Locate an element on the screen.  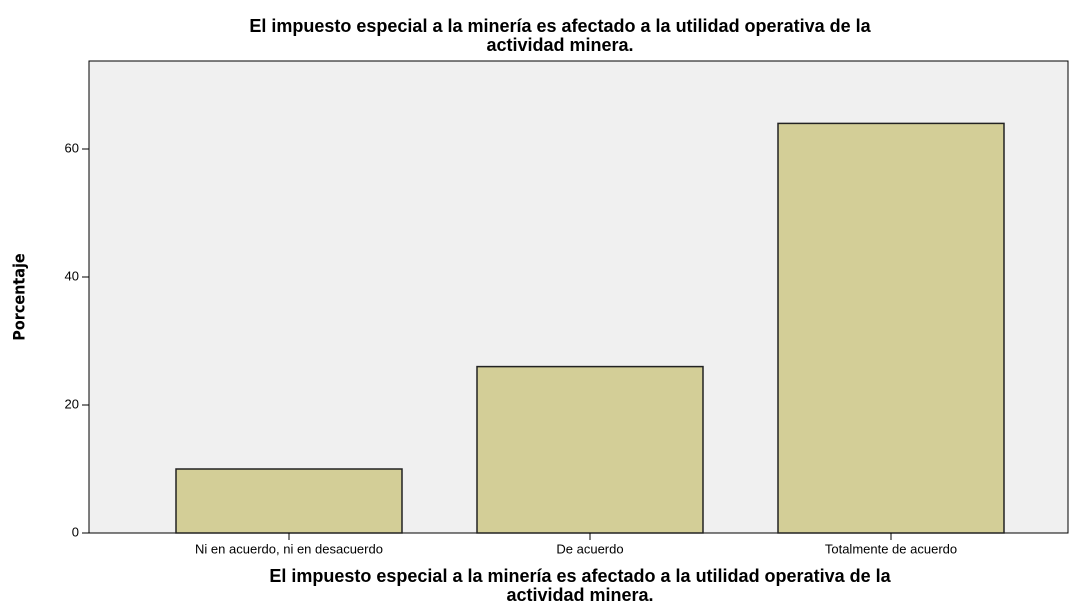
y-tick-label: 0 is located at coordinates (75, 531).